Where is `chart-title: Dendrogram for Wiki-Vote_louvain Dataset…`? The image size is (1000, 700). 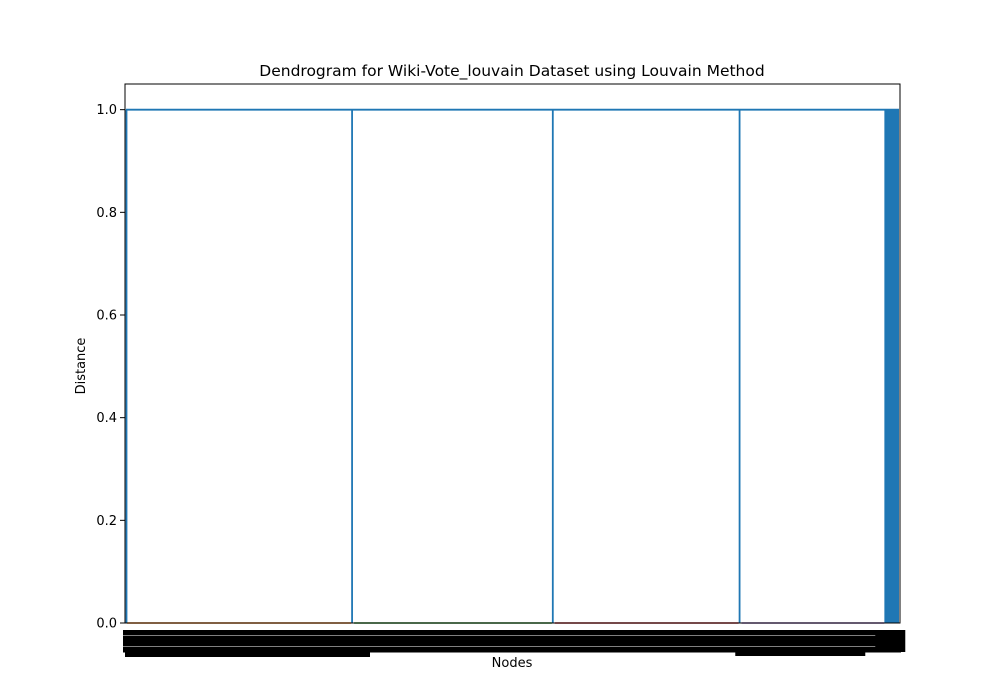
chart-title: Dendrogram for Wiki-Vote_louvain Dataset… is located at coordinates (511, 71).